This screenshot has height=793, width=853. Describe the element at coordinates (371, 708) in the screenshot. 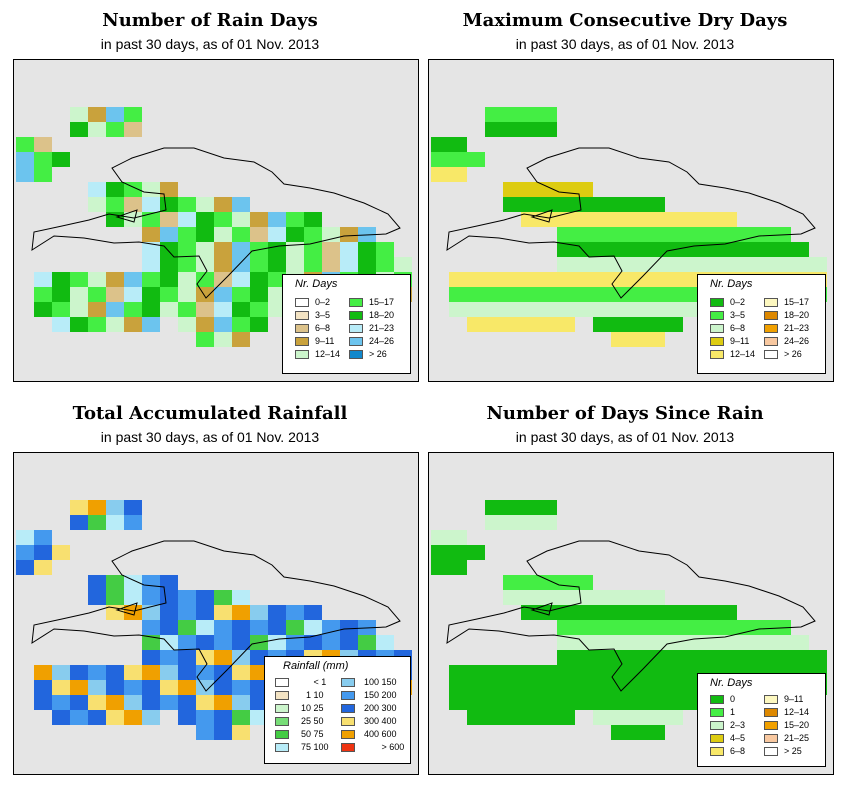

I see `legend-from: 200` at that location.